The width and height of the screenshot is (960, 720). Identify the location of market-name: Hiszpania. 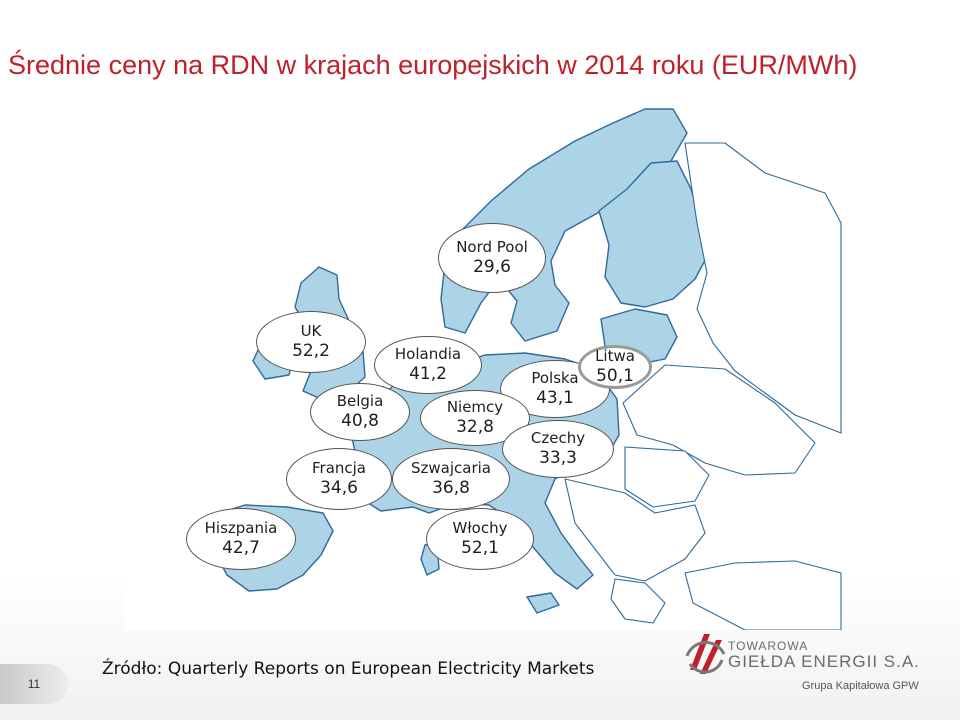
(241, 528).